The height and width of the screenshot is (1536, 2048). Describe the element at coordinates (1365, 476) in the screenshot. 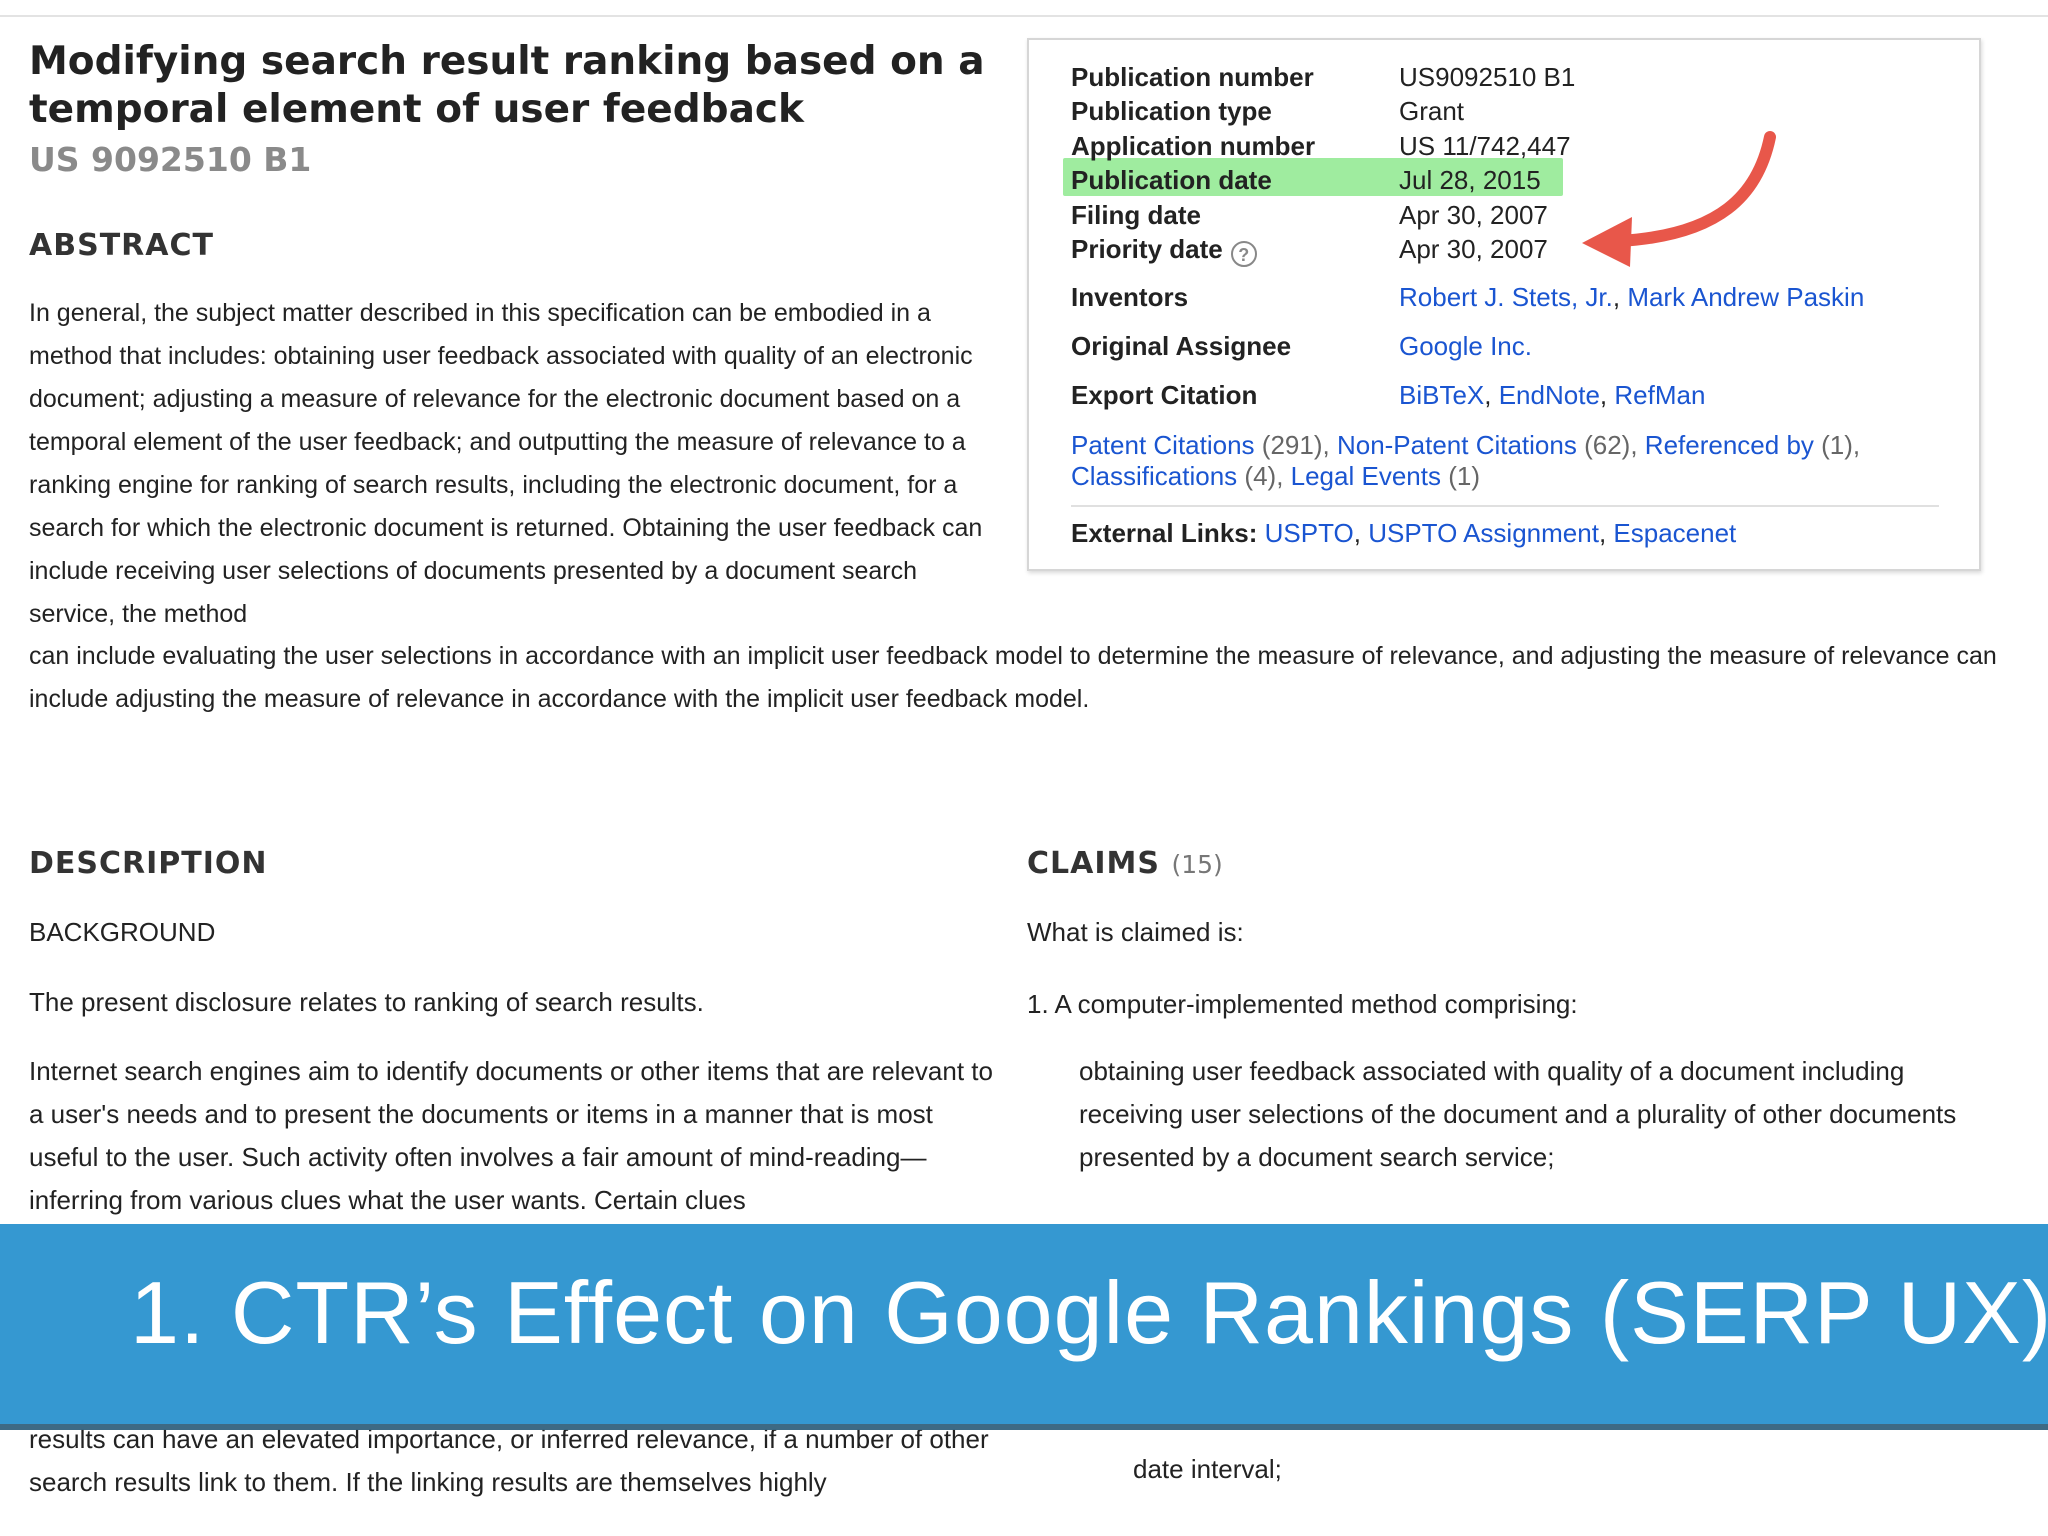

I see `legal-events-link: Legal Events` at that location.